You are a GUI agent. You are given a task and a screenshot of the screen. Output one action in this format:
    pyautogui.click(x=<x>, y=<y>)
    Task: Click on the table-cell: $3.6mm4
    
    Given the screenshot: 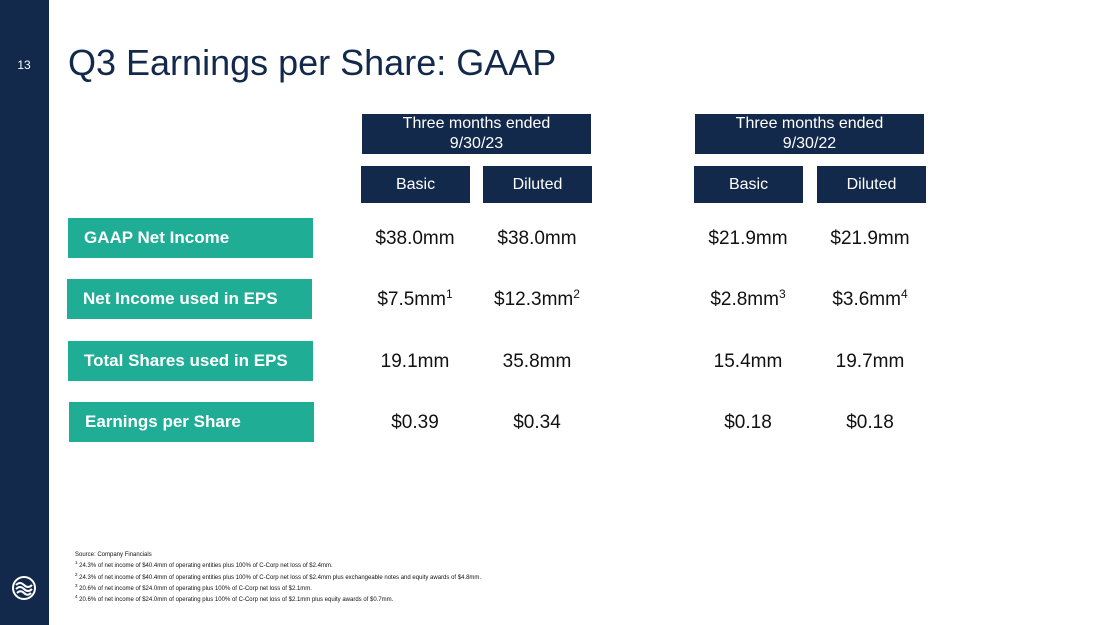 What is the action you would take?
    pyautogui.click(x=870, y=298)
    